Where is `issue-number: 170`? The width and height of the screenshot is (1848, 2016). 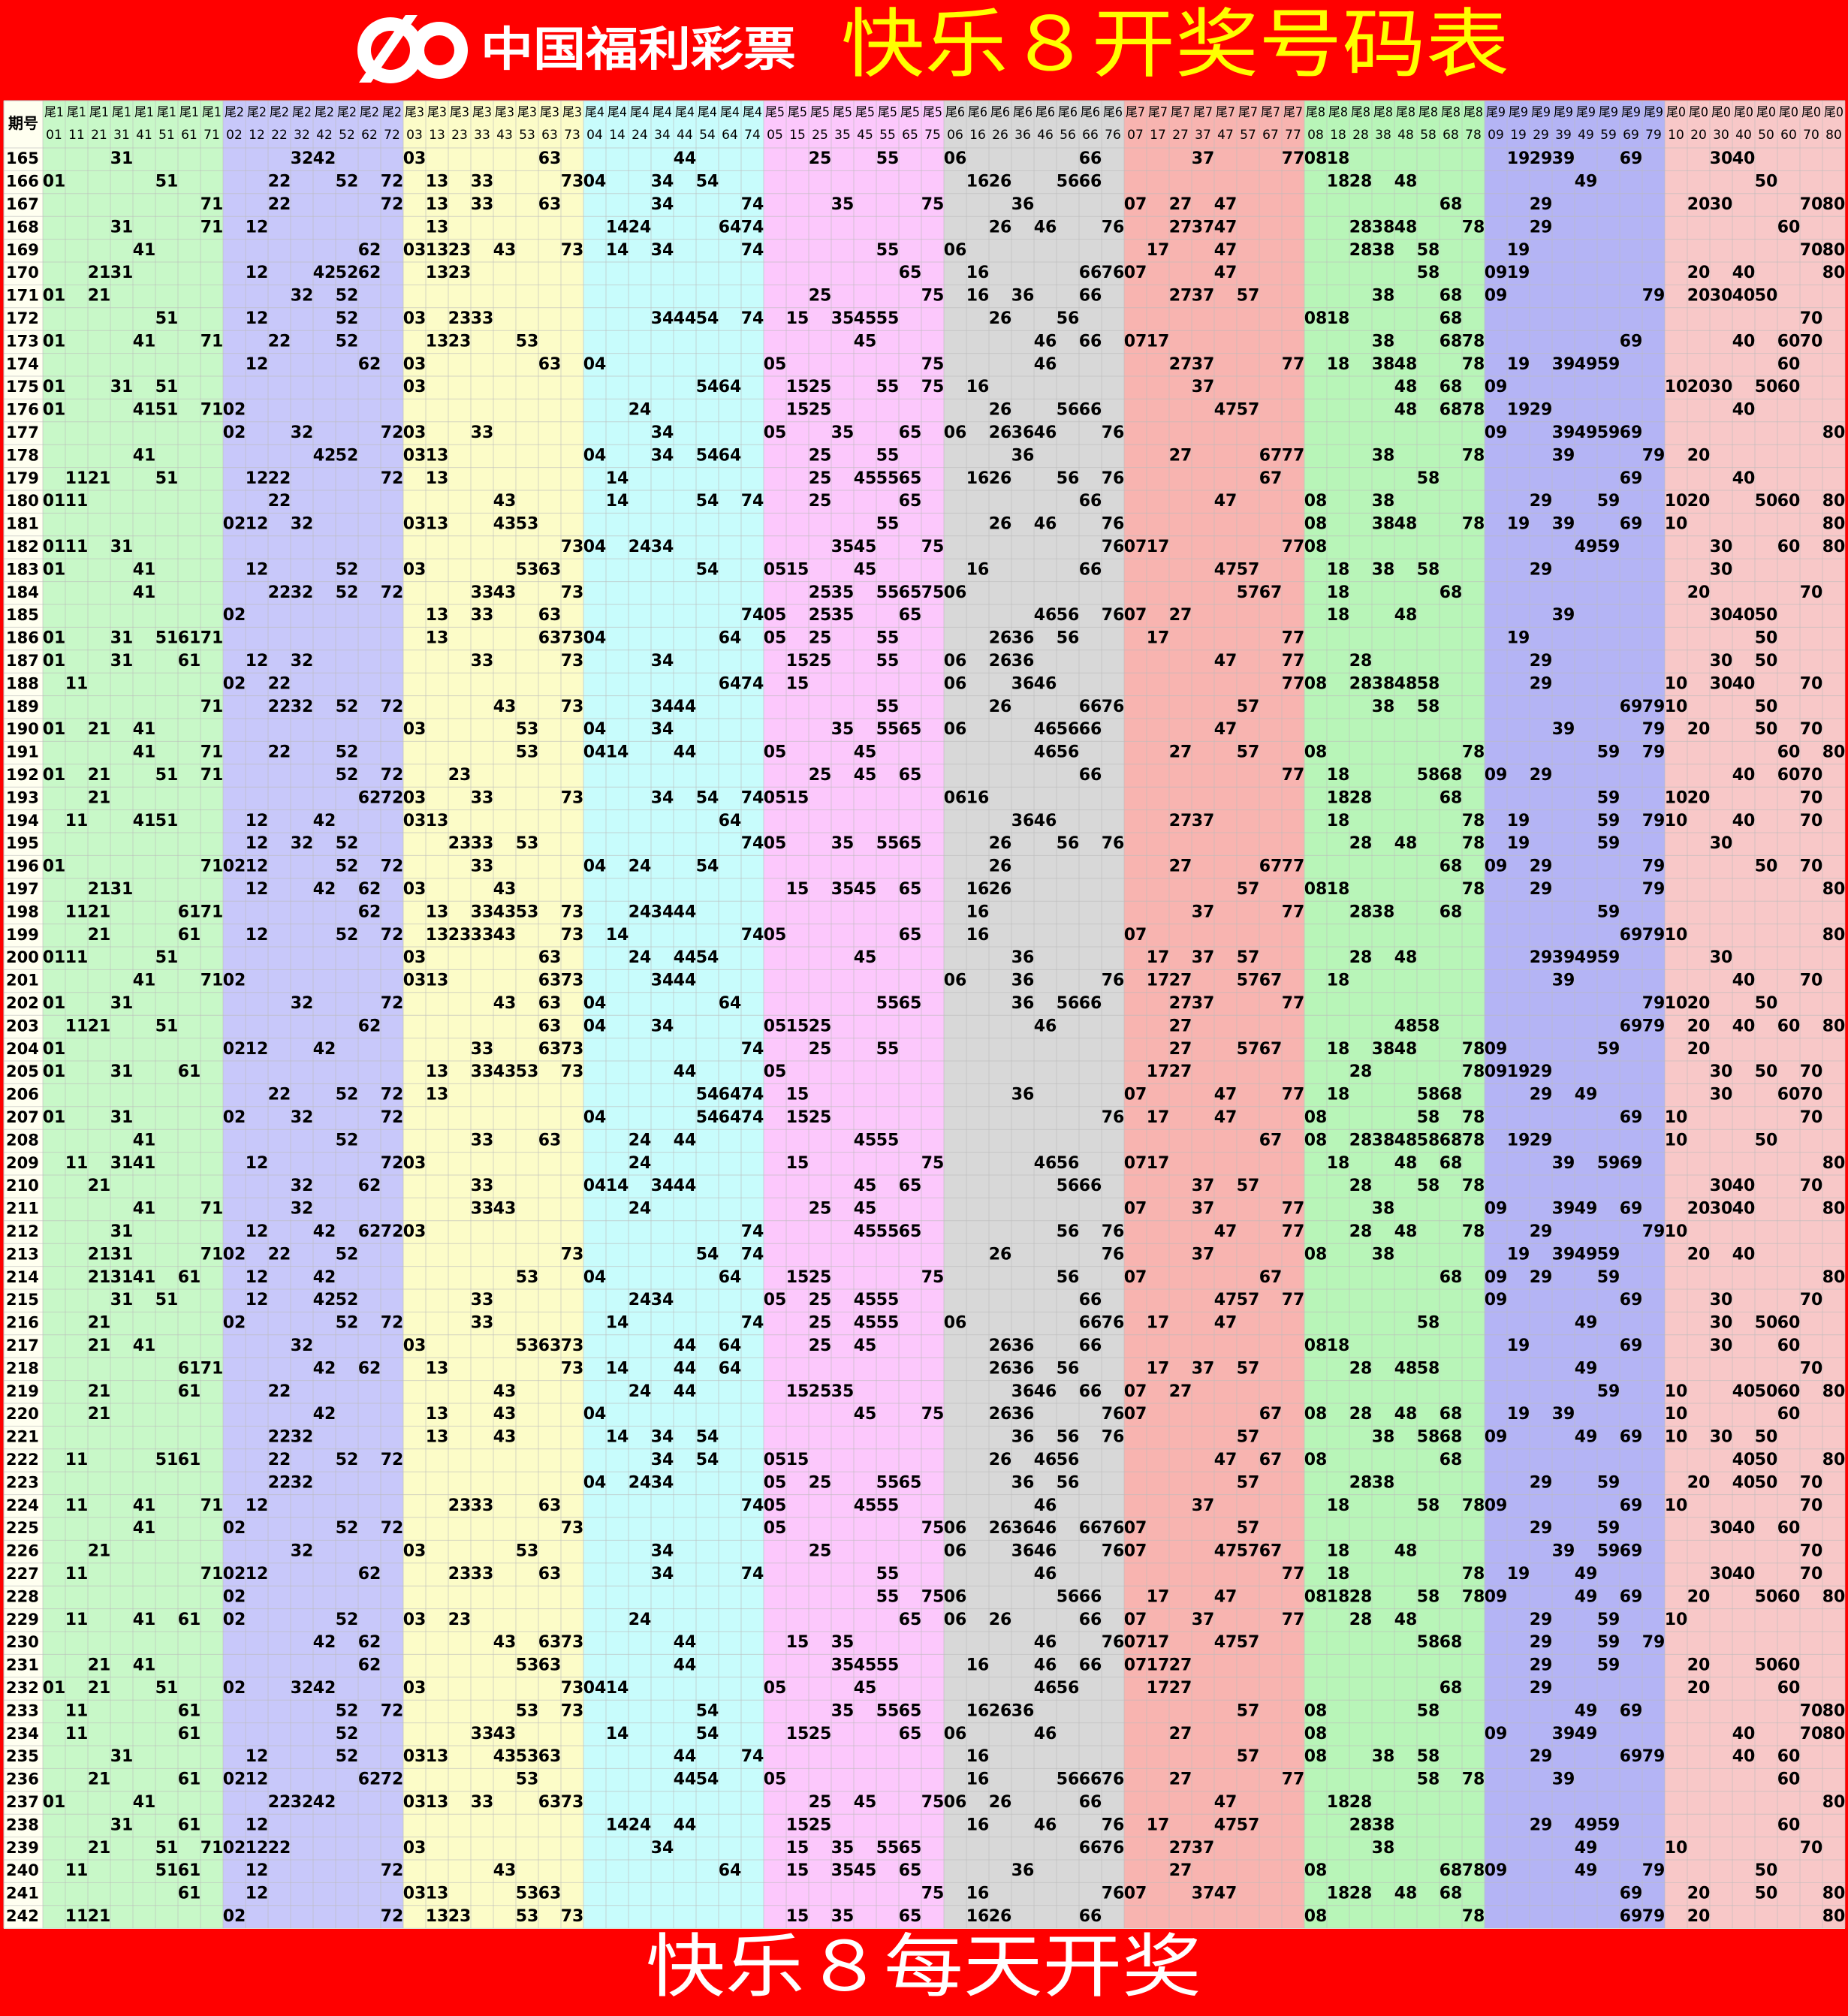 issue-number: 170 is located at coordinates (22, 273).